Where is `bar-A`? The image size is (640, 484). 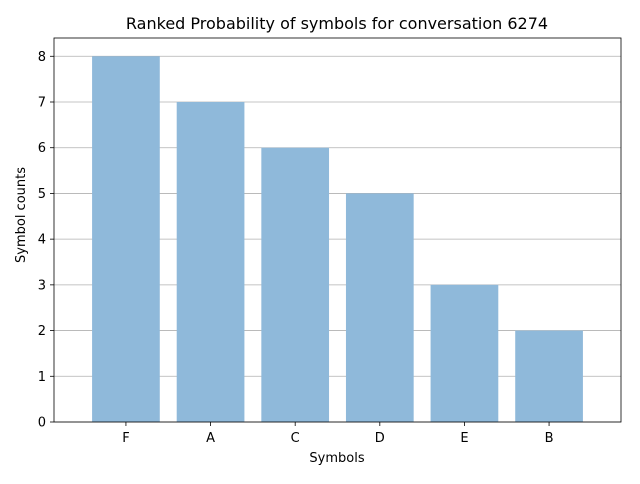
bar-A is located at coordinates (210, 262).